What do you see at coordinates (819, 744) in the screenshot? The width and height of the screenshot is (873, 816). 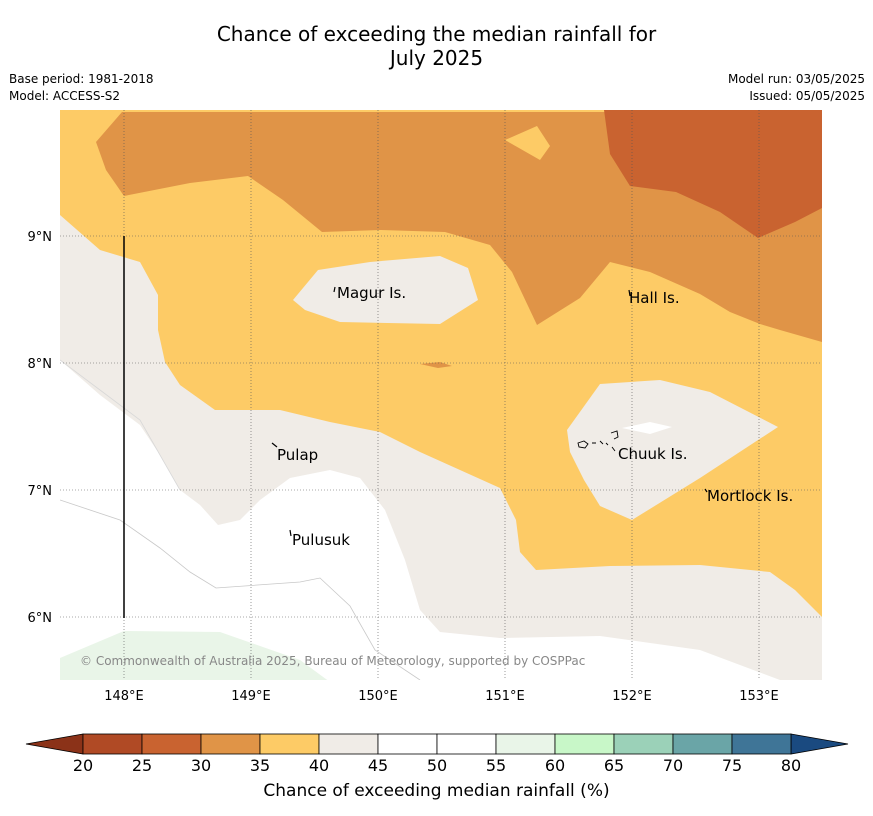 I see `colorbar-over-arrow` at bounding box center [819, 744].